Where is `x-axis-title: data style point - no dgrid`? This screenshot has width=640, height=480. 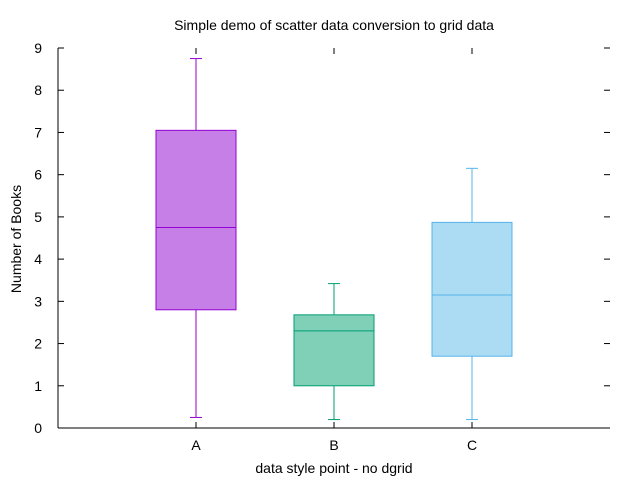 x-axis-title: data style point - no dgrid is located at coordinates (333, 468).